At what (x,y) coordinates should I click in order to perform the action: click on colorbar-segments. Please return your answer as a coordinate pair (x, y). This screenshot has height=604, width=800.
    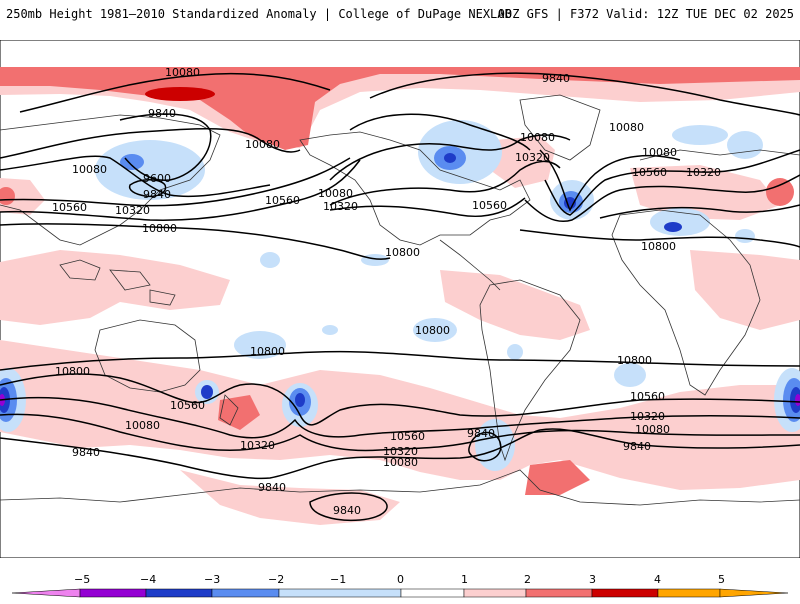
    Looking at the image, I should click on (400, 593).